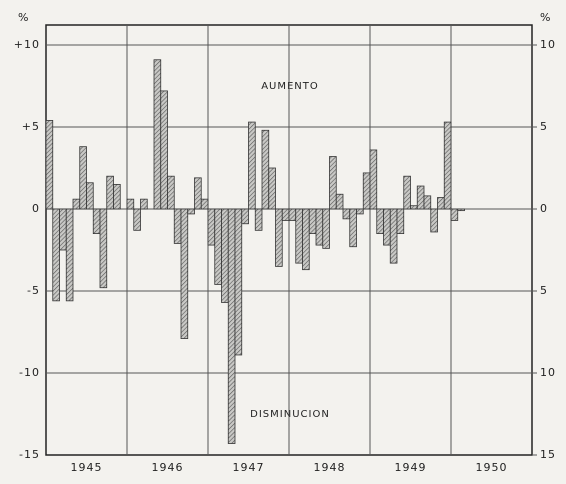 The image size is (566, 484). I want to click on y-tick-label: 0, so click(36, 208).